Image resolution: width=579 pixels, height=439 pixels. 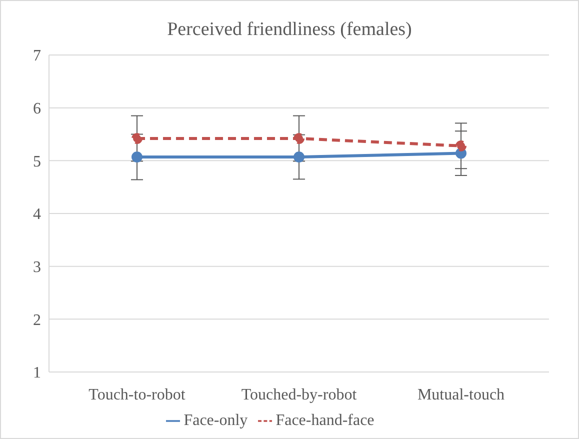 What do you see at coordinates (299, 395) in the screenshot?
I see `x-tick-label: Touched-by-robot` at bounding box center [299, 395].